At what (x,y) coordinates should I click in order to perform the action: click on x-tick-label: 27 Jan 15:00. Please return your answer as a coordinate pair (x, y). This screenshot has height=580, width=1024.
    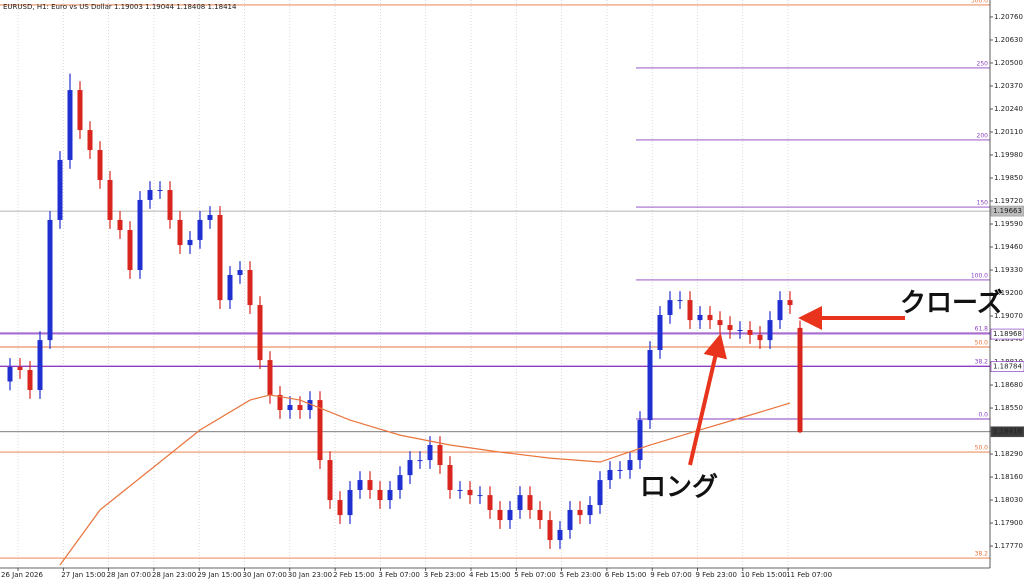
    Looking at the image, I should click on (83, 575).